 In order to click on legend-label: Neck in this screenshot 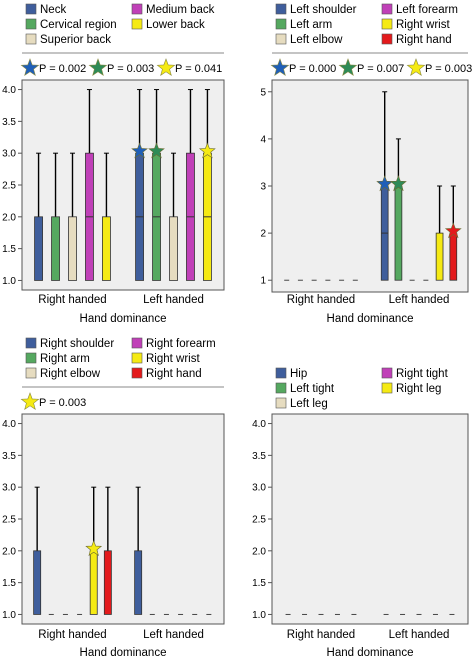, I will do `click(53, 10)`.